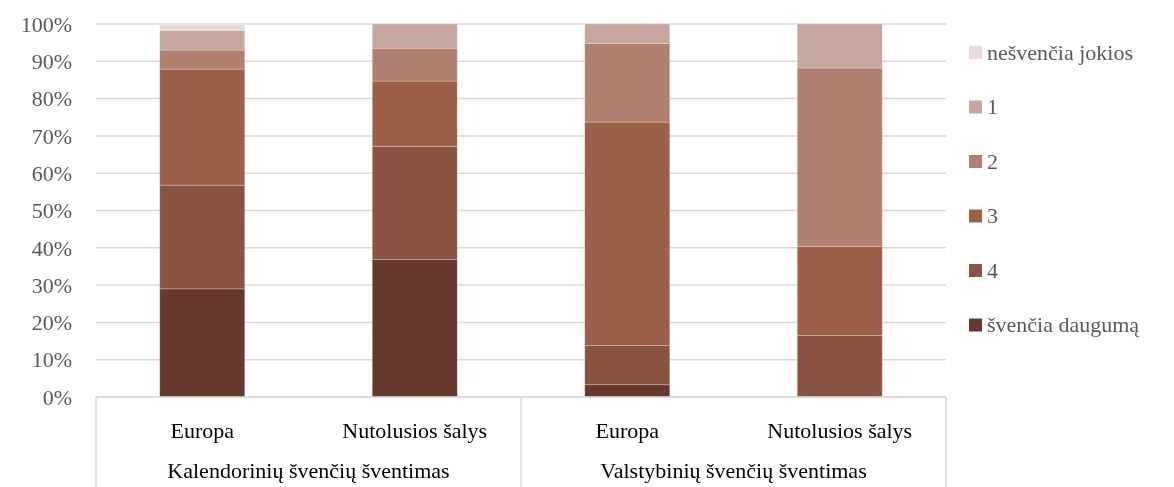 The height and width of the screenshot is (487, 1174). Describe the element at coordinates (51, 136) in the screenshot. I see `y-tick-label: 70%` at that location.